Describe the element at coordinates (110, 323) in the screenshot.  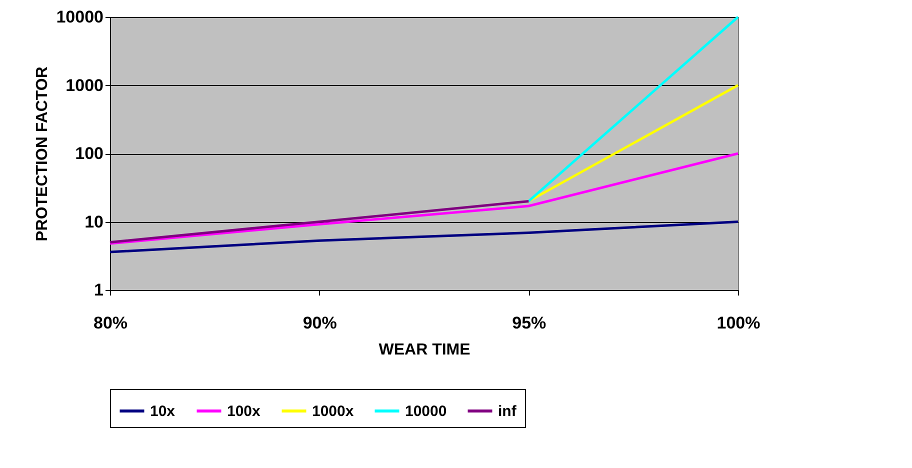
I see `x-tick-label: 80%` at that location.